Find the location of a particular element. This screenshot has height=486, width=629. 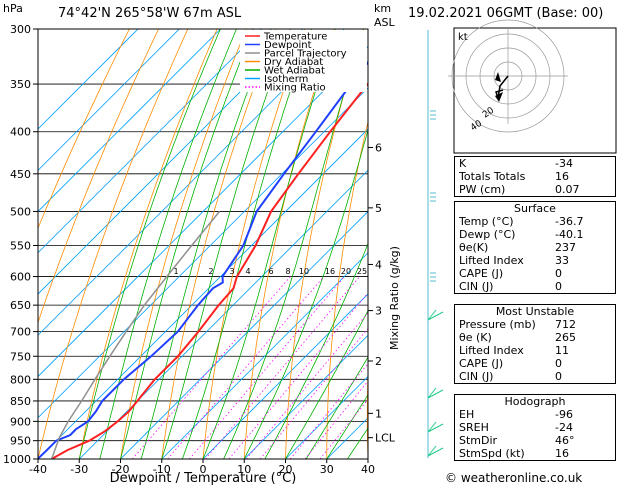

index-row: PW (cm) 0.07 is located at coordinates (535, 189).